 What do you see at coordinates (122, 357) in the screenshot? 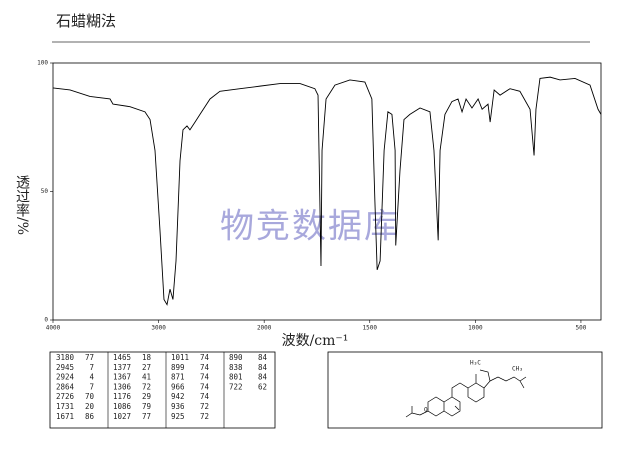
I see `table-cell: 1465` at bounding box center [122, 357].